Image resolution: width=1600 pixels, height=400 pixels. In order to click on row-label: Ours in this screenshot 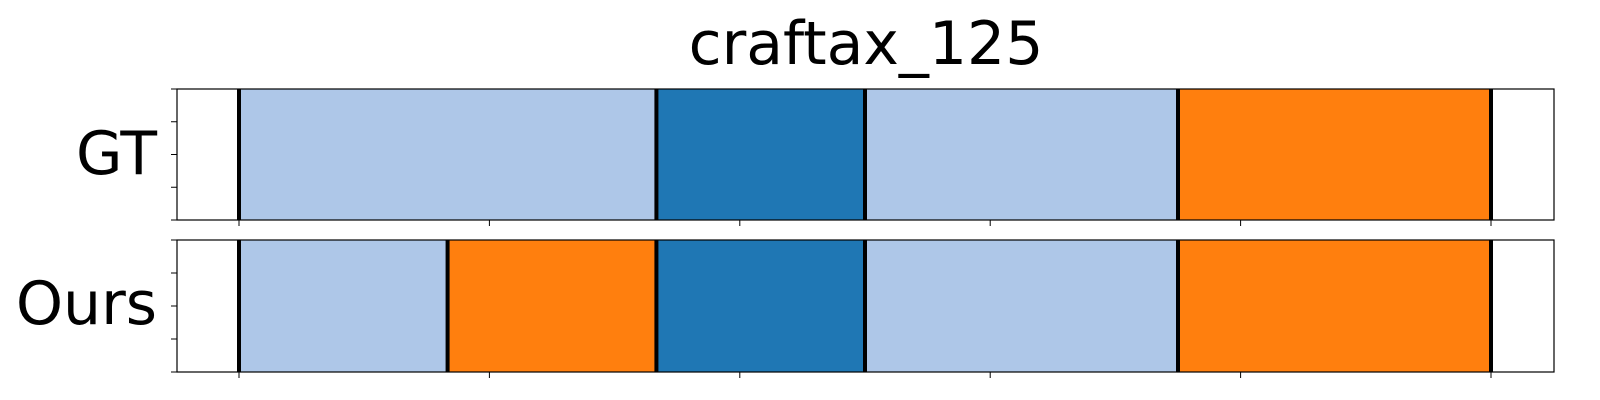, I will do `click(86, 304)`.